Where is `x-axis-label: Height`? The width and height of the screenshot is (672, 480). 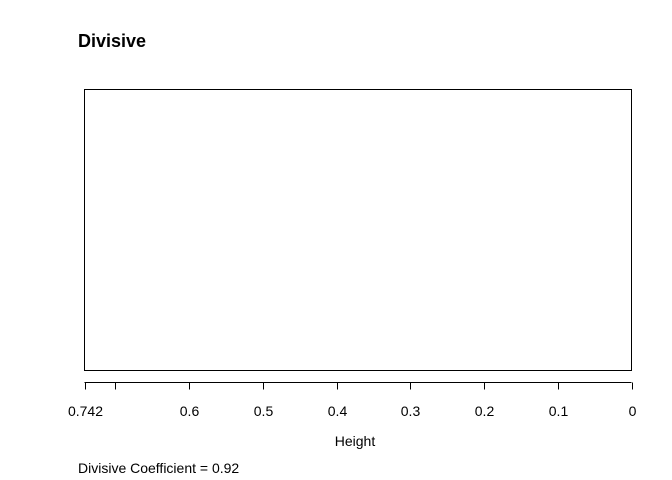 x-axis-label: Height is located at coordinates (355, 441).